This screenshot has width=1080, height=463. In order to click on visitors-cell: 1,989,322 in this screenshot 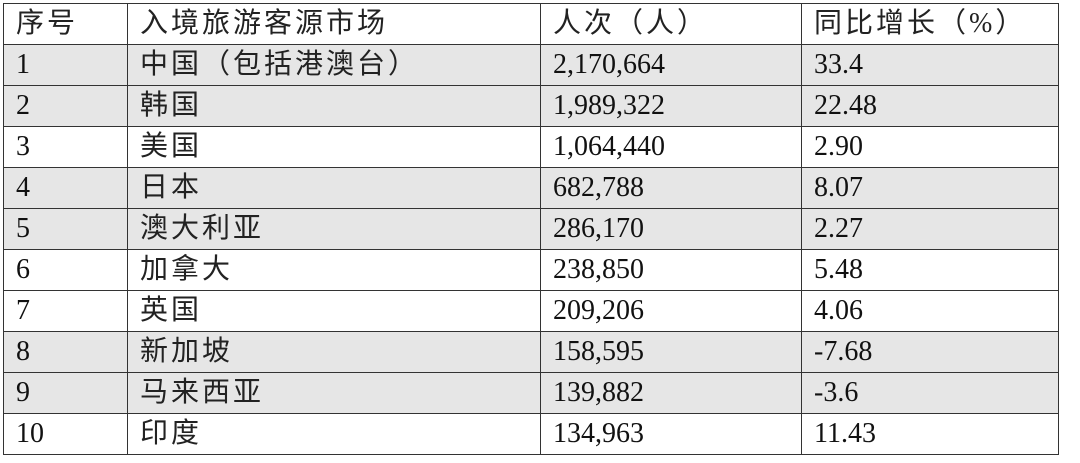, I will do `click(671, 106)`.